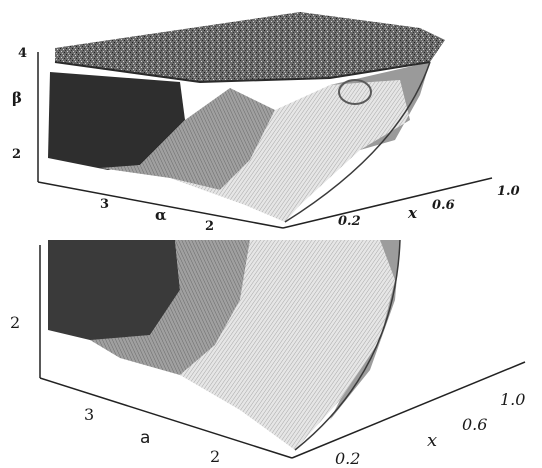 This screenshot has height=468, width=542. Describe the element at coordinates (512, 399) in the screenshot. I see `bottom-x-tick-1.0: 1.0` at that location.